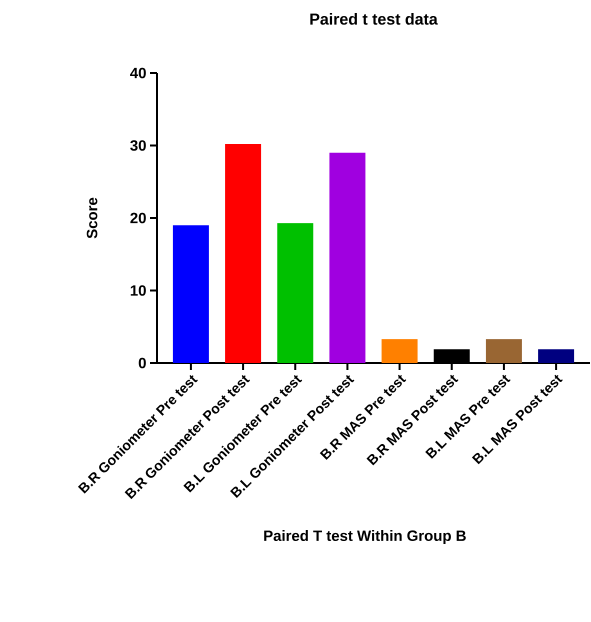  What do you see at coordinates (92, 218) in the screenshot?
I see `y-axis-title: Score` at bounding box center [92, 218].